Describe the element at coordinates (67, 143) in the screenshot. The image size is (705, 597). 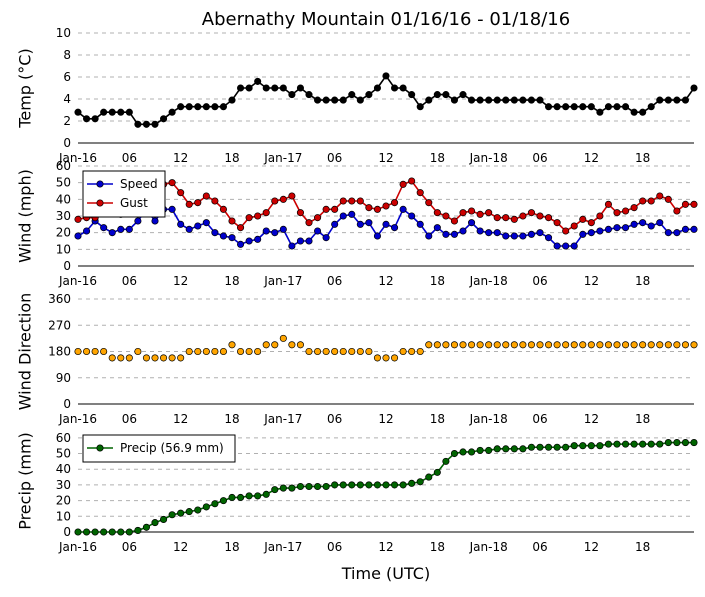
I see `y-tick-label: 0` at that location.